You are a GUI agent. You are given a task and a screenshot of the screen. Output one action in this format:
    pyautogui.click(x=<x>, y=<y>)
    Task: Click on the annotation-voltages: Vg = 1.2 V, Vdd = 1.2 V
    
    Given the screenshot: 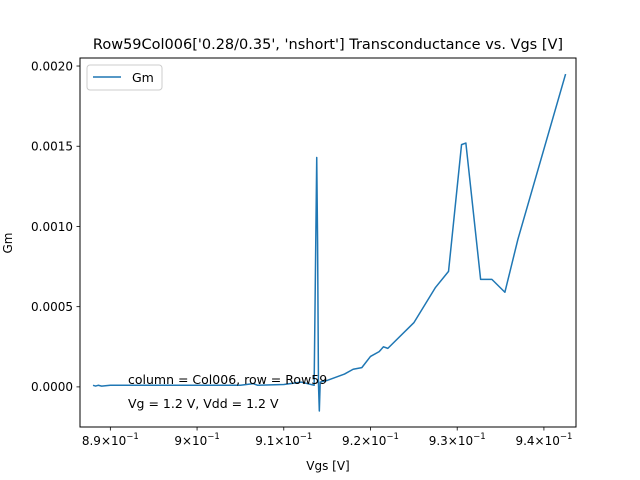 What is the action you would take?
    pyautogui.click(x=203, y=403)
    